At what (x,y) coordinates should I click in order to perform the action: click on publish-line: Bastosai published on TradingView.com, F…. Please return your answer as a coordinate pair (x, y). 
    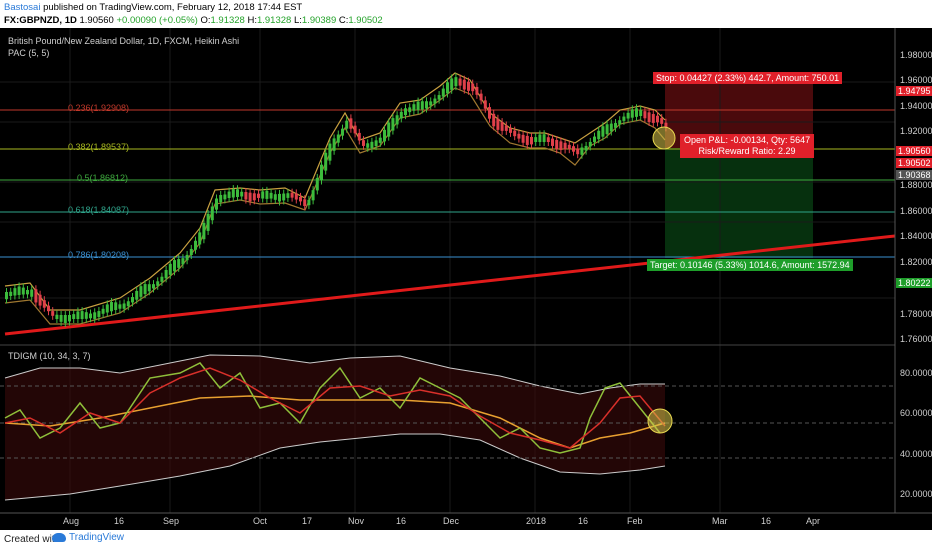
    Looking at the image, I should click on (153, 8).